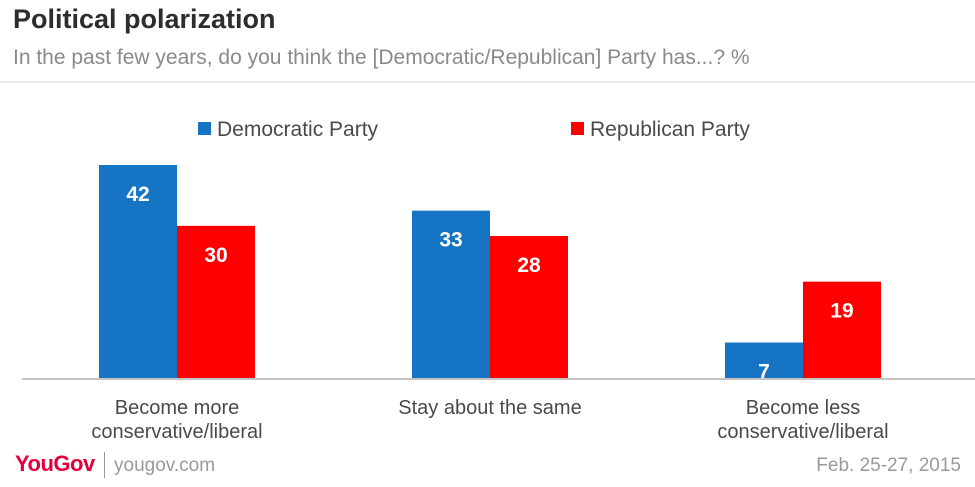 This screenshot has height=487, width=975. What do you see at coordinates (487, 82) in the screenshot?
I see `header-divider` at bounding box center [487, 82].